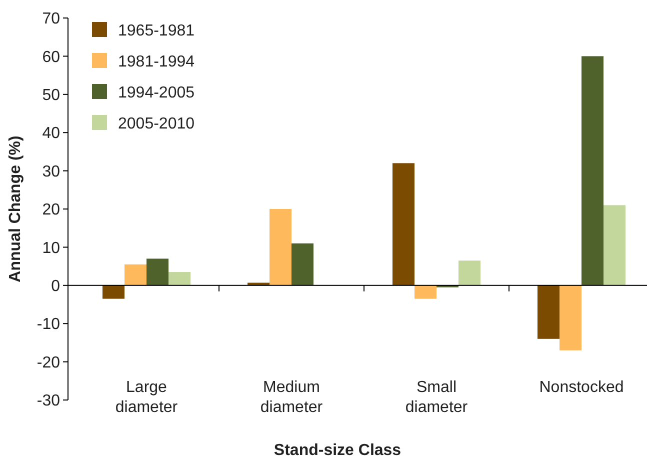  Describe the element at coordinates (51, 95) in the screenshot. I see `y-tick-label: 50` at that location.